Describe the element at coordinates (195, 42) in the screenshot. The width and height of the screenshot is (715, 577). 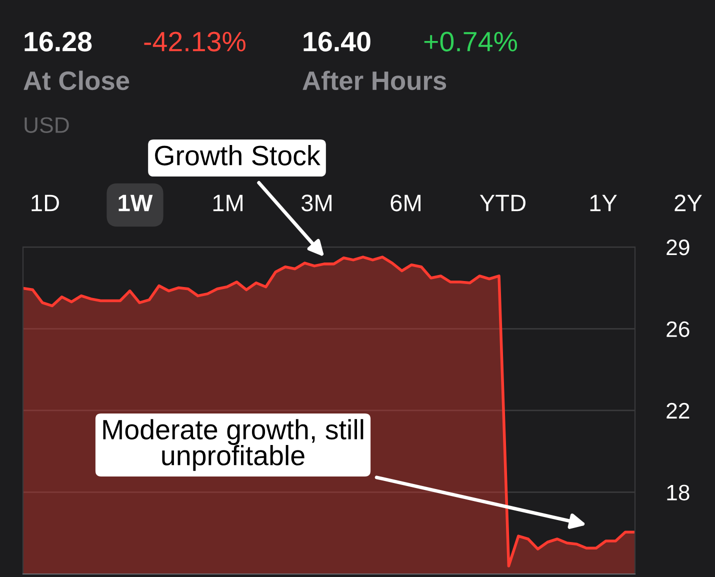
I see `text: -42.13%` at that location.